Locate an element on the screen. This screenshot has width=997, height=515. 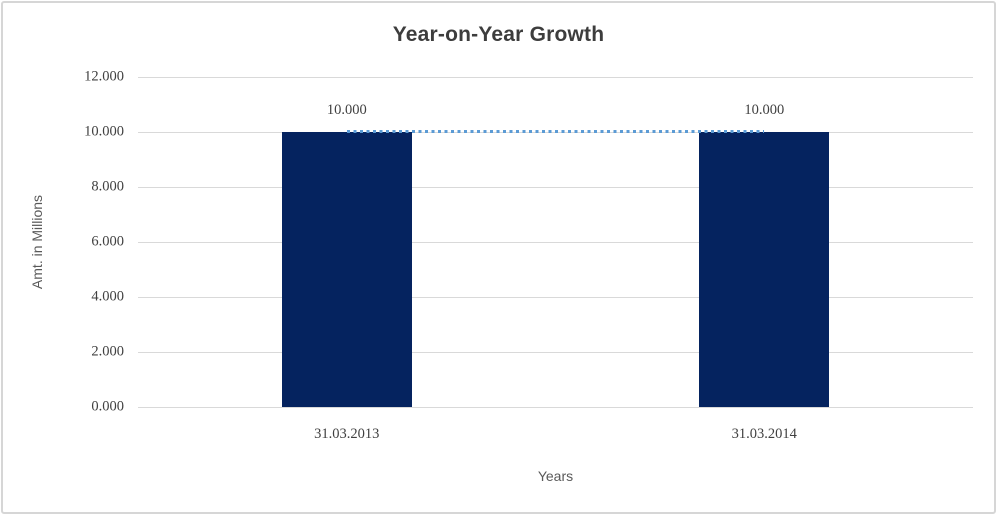
y-tick-label: 0.000 is located at coordinates (107, 406).